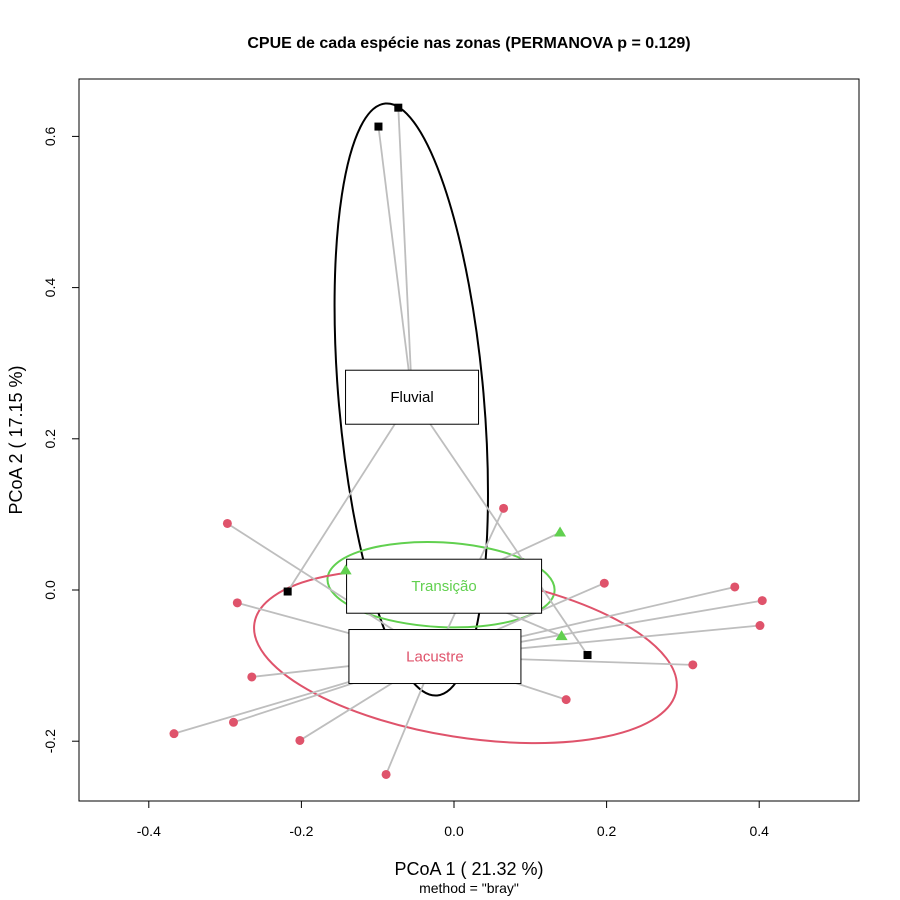  I want to click on ellipse-transicao, so click(441, 585).